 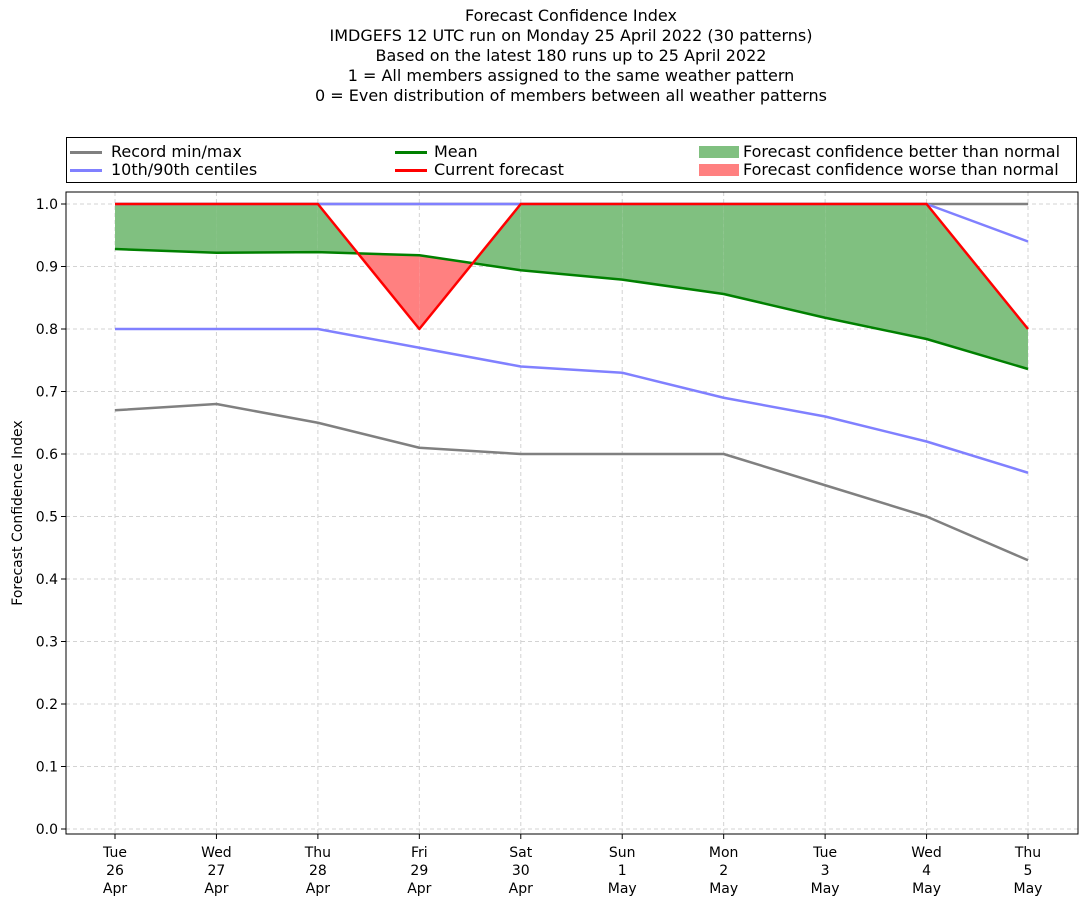 I want to click on y-tick-label: 0.0, so click(x=47, y=830).